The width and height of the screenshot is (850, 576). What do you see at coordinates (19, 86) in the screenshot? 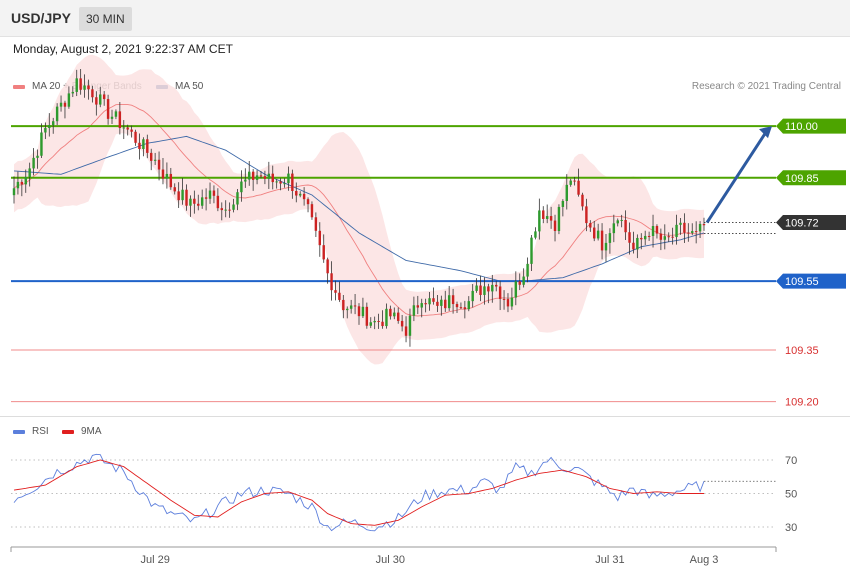
I see `ma20-swatch` at bounding box center [19, 86].